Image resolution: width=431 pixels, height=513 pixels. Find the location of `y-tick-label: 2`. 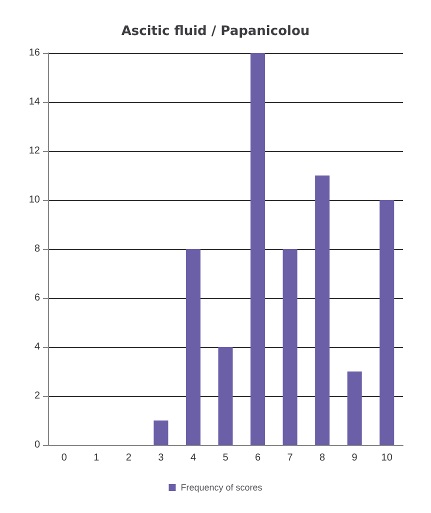

y-tick-label: 2 is located at coordinates (37, 396).